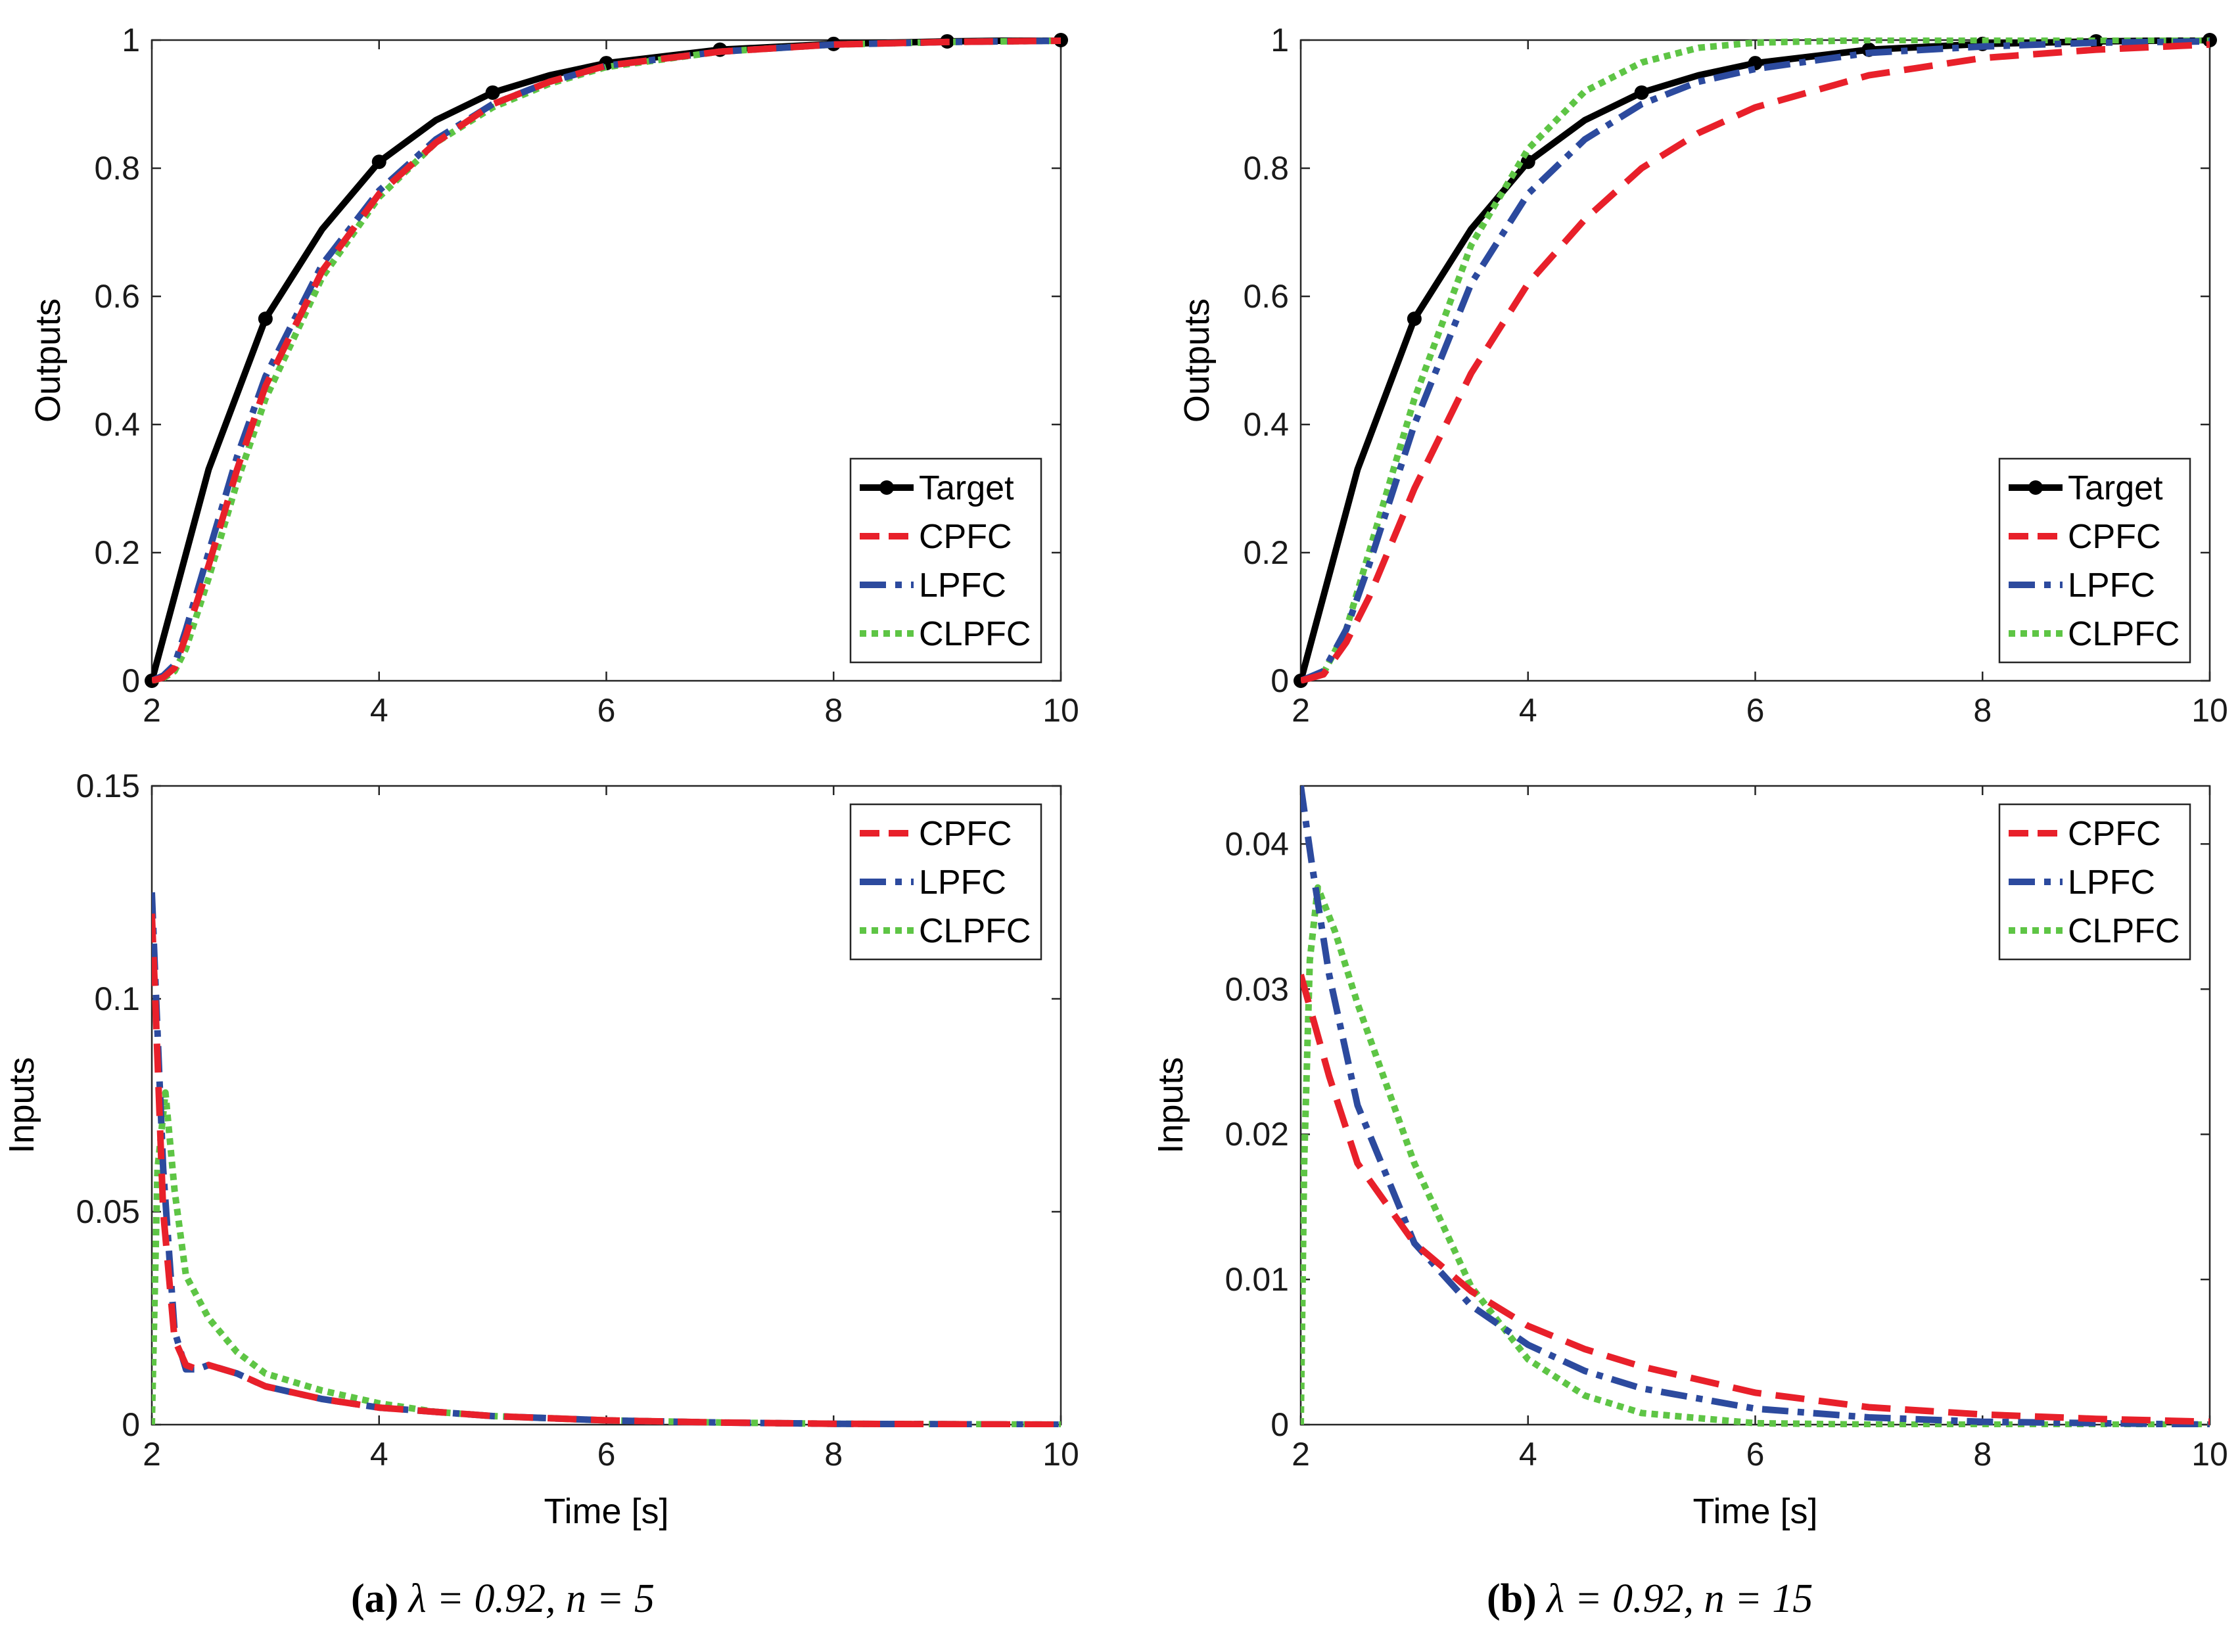 The height and width of the screenshot is (1652, 2240). Describe the element at coordinates (1512, 1598) in the screenshot. I see `caption-b-tag: (b)` at that location.